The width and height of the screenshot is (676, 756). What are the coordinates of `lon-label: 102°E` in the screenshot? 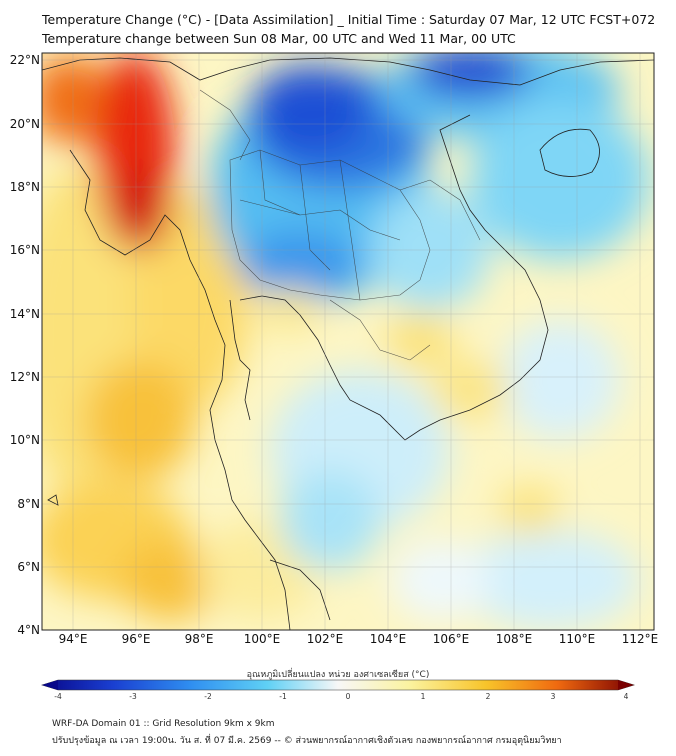 It's located at (325, 639).